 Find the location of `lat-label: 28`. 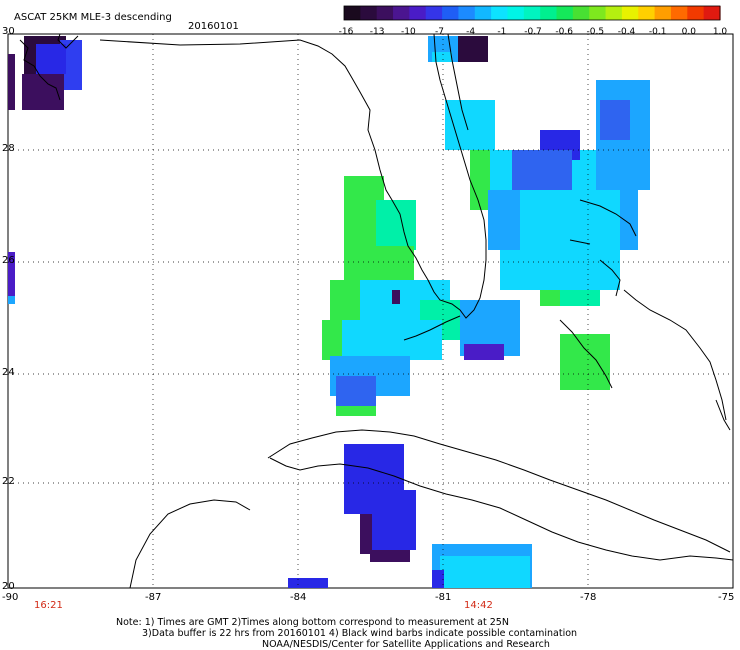

lat-label: 28 is located at coordinates (8, 148).